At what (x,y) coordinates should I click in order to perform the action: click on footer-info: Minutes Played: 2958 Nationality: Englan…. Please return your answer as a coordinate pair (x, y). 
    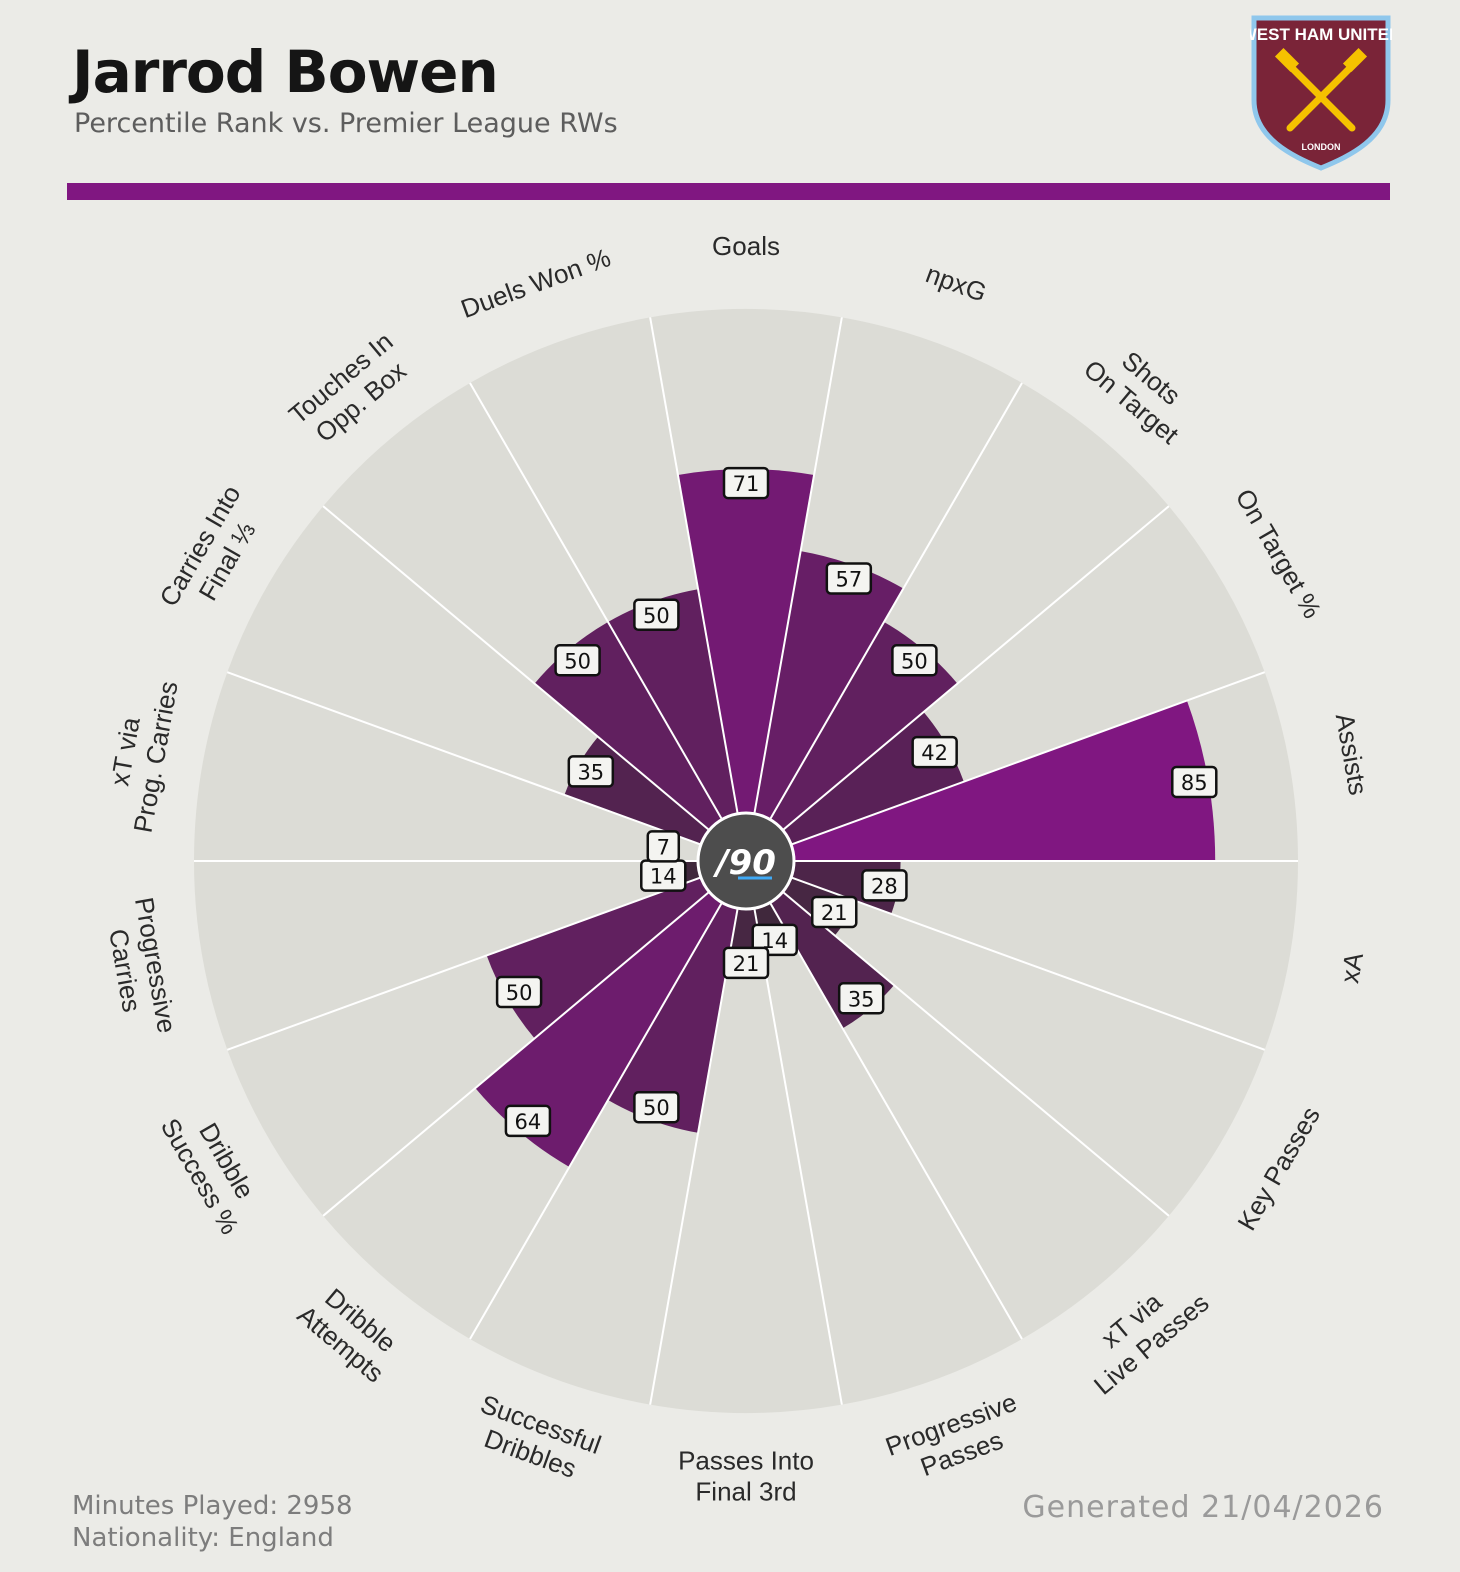
    Looking at the image, I should click on (212, 1522).